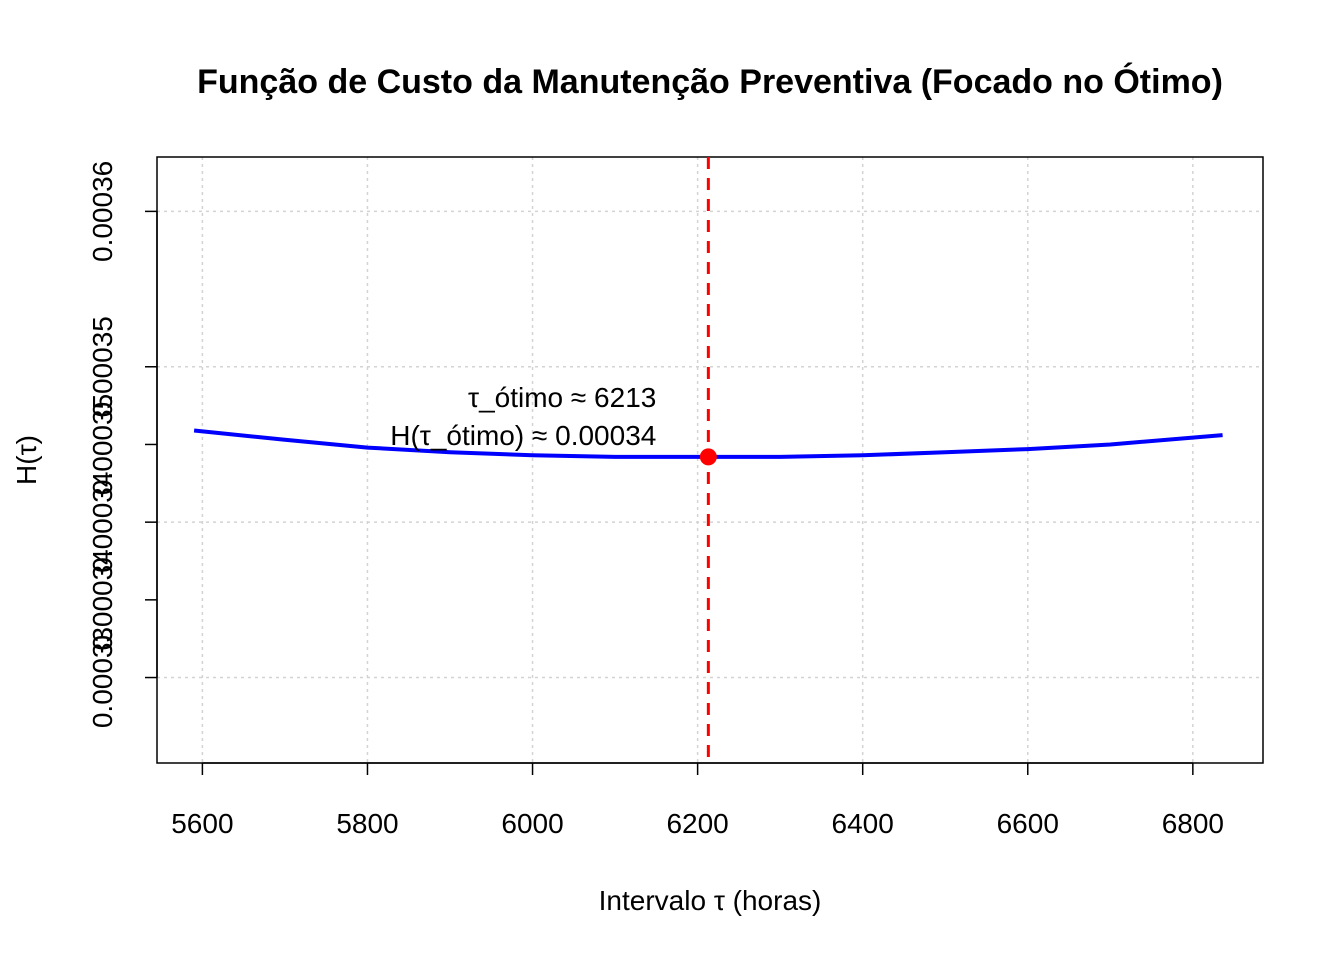  What do you see at coordinates (102, 211) in the screenshot?
I see `y-tick-label: 0.00036` at bounding box center [102, 211].